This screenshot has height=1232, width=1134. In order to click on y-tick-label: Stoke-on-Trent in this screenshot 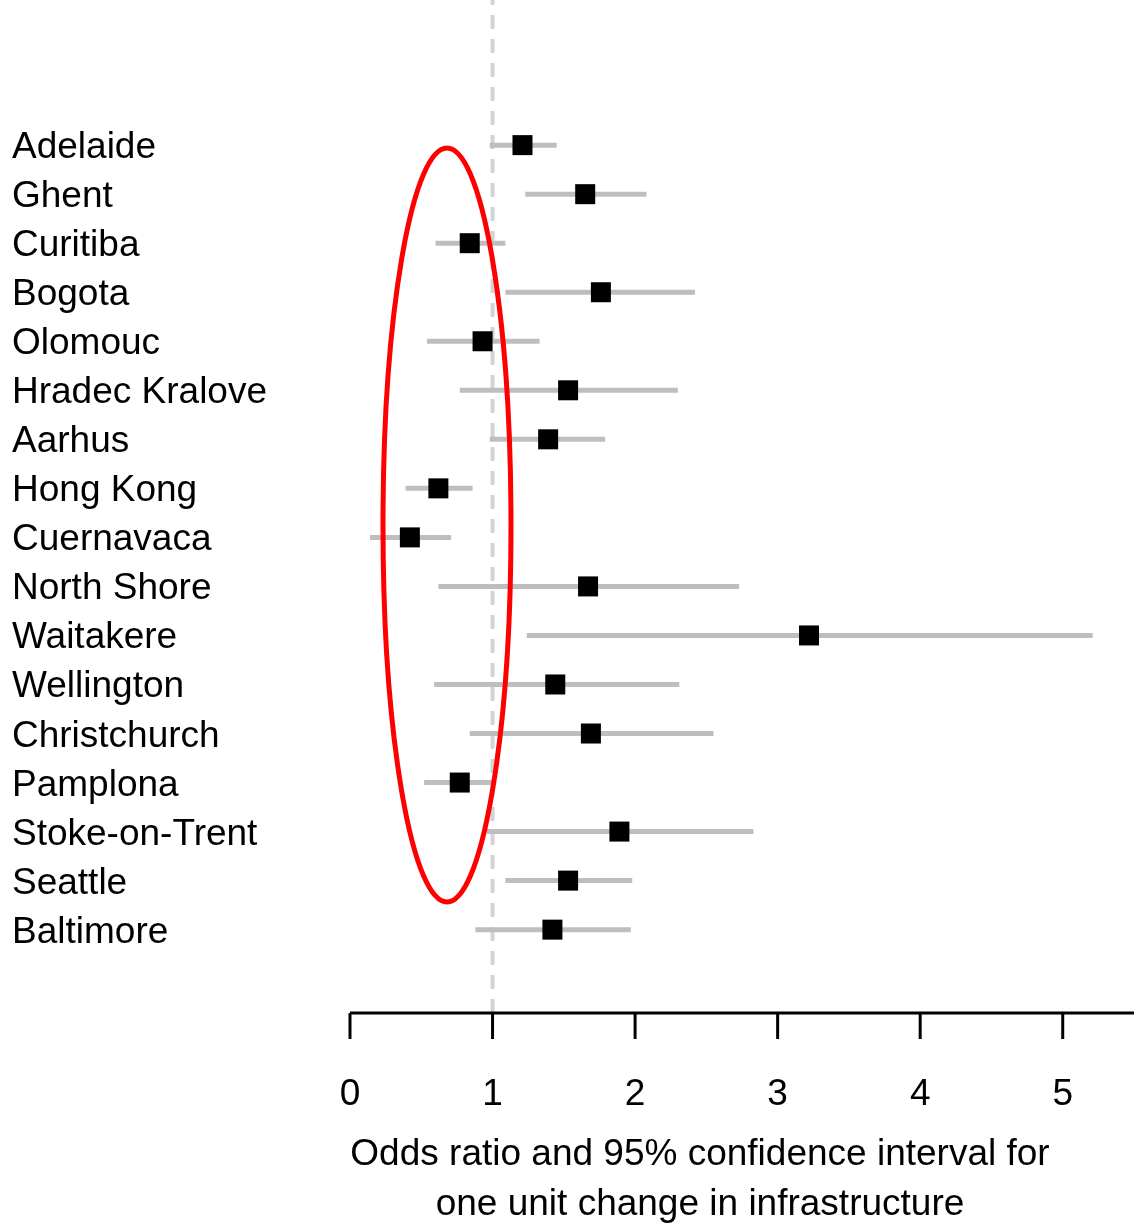, I will do `click(135, 832)`.